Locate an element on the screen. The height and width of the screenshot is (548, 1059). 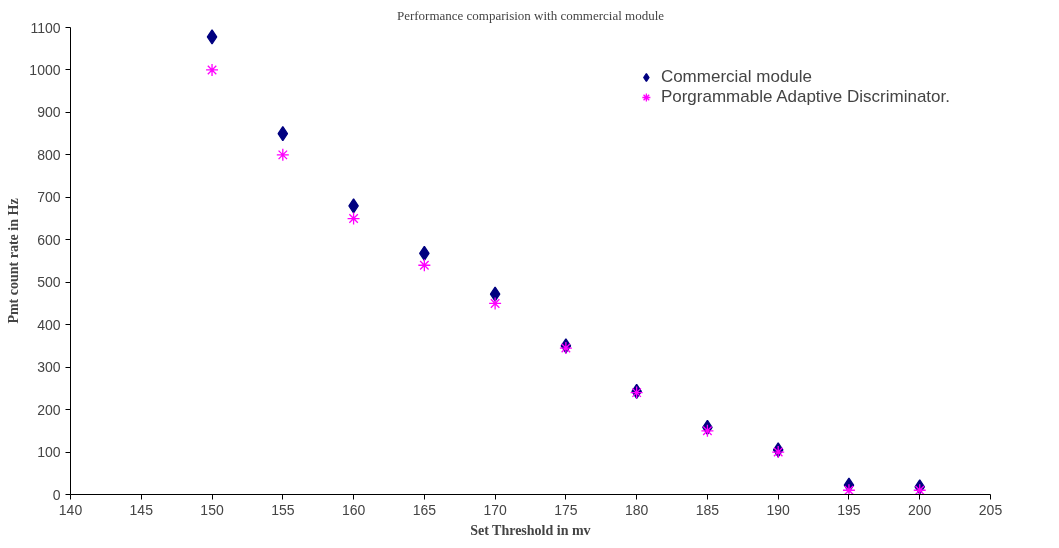
x-tick-label: 150 is located at coordinates (212, 509).